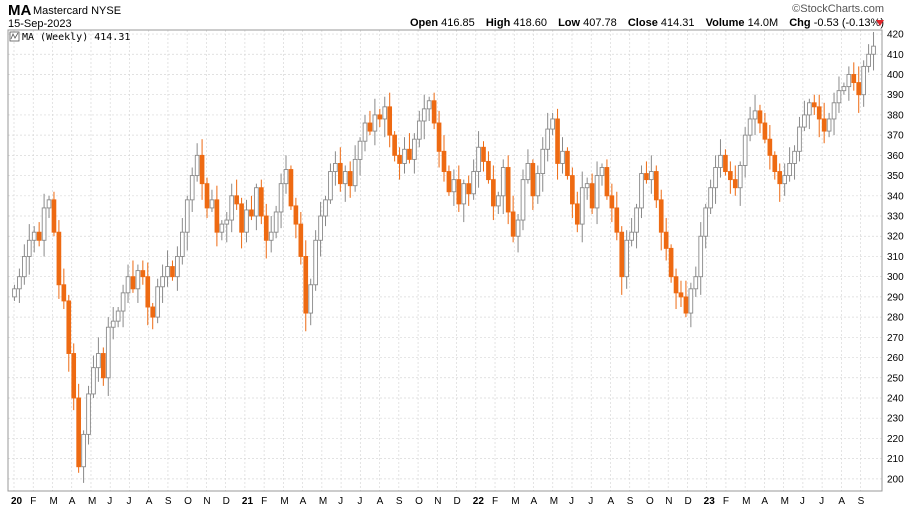 This screenshot has height=511, width=914. What do you see at coordinates (895, 156) in the screenshot?
I see `y-tick-label: 360` at bounding box center [895, 156].